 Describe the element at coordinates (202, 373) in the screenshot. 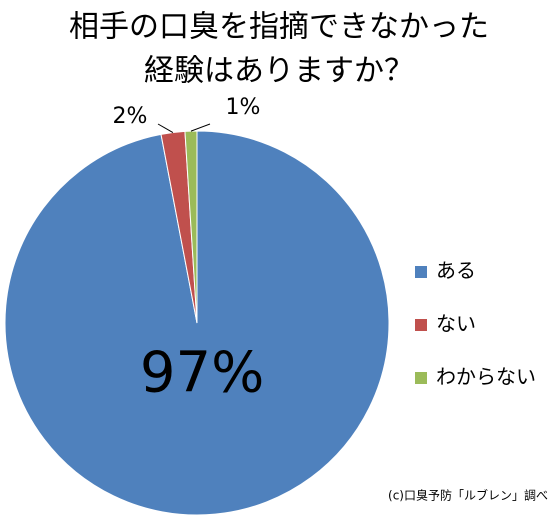

I see `data-label: 97%` at that location.